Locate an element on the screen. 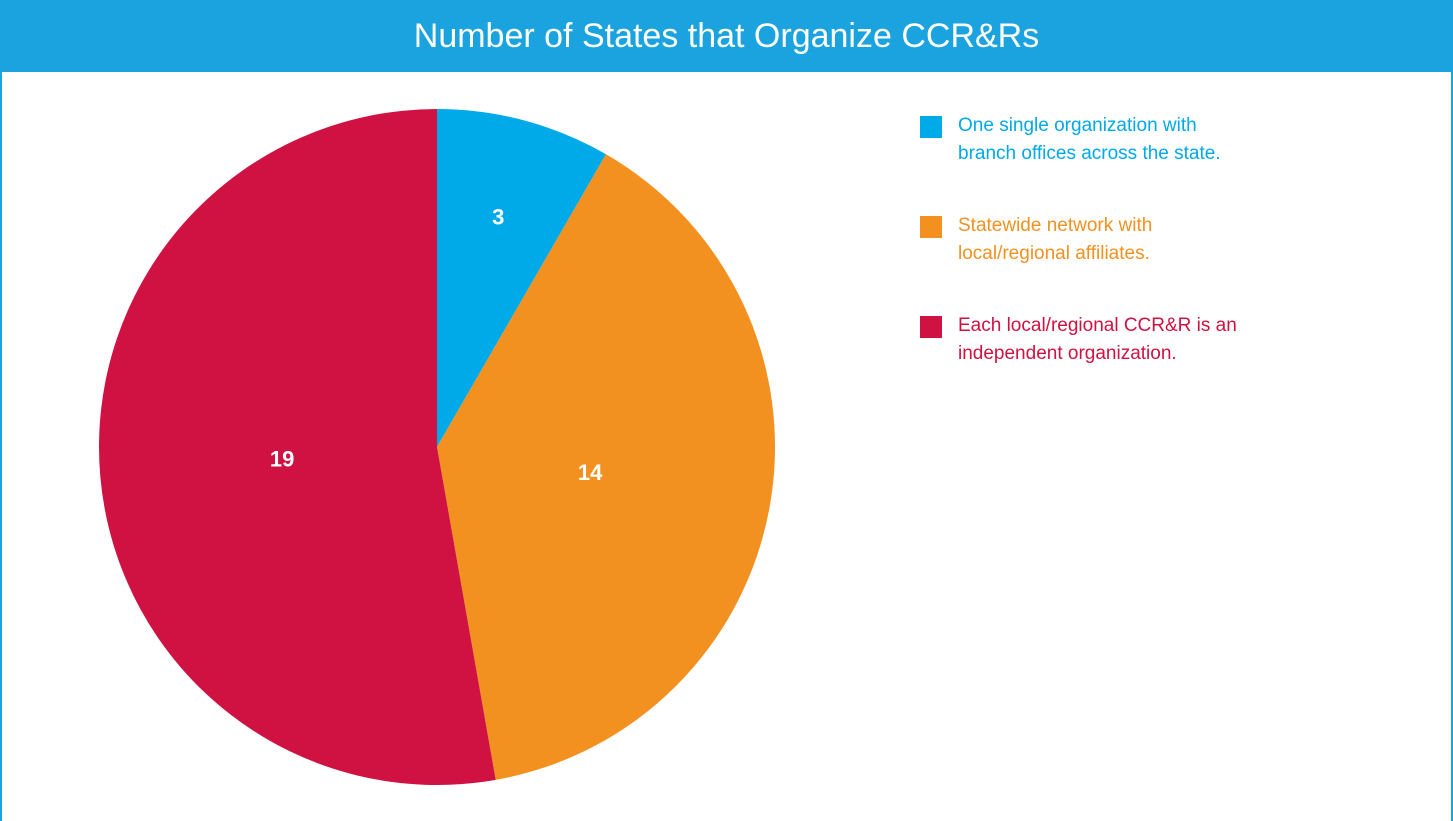 This screenshot has height=821, width=1453. data-label: 14 is located at coordinates (590, 472).